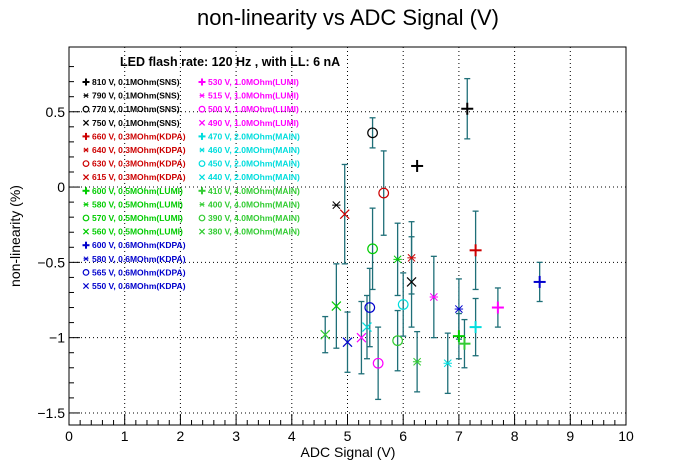 The image size is (696, 472). I want to click on legend-entry: 810 V, 0.1MOhm(SNS), so click(131, 82).